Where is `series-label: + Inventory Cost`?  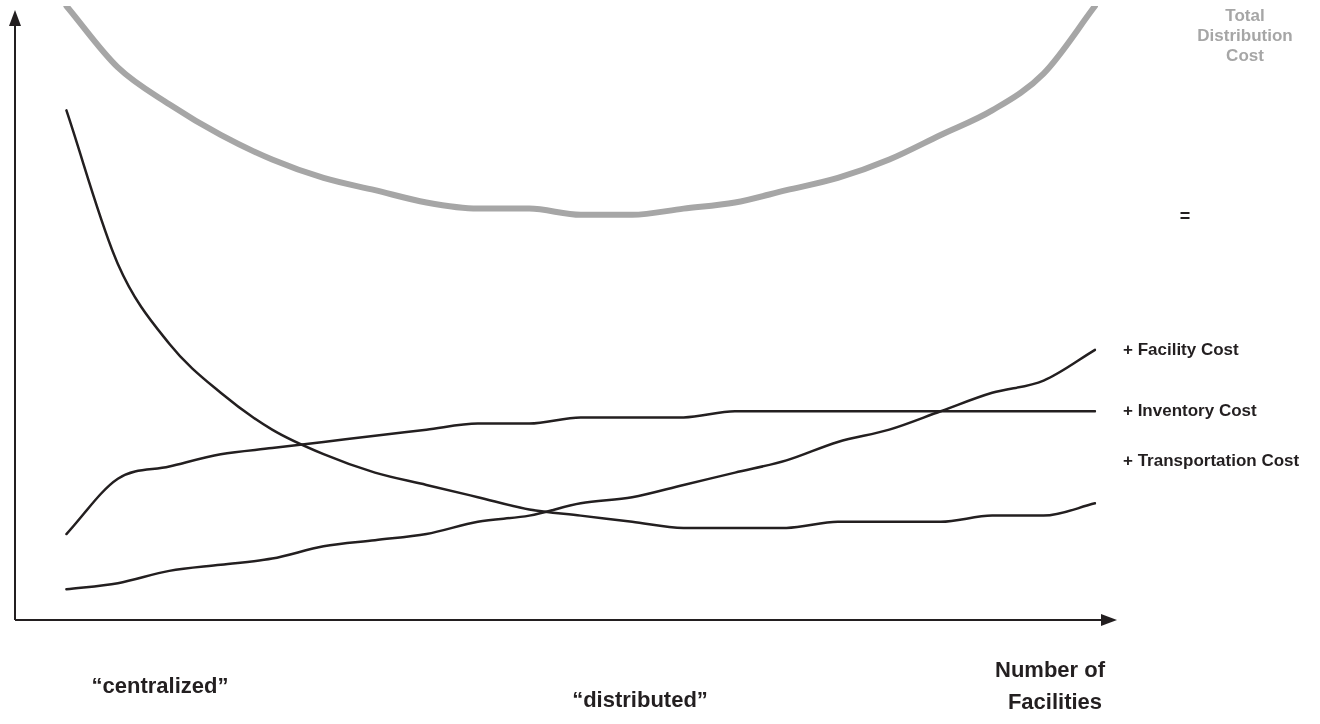
series-label: + Inventory Cost is located at coordinates (1190, 410).